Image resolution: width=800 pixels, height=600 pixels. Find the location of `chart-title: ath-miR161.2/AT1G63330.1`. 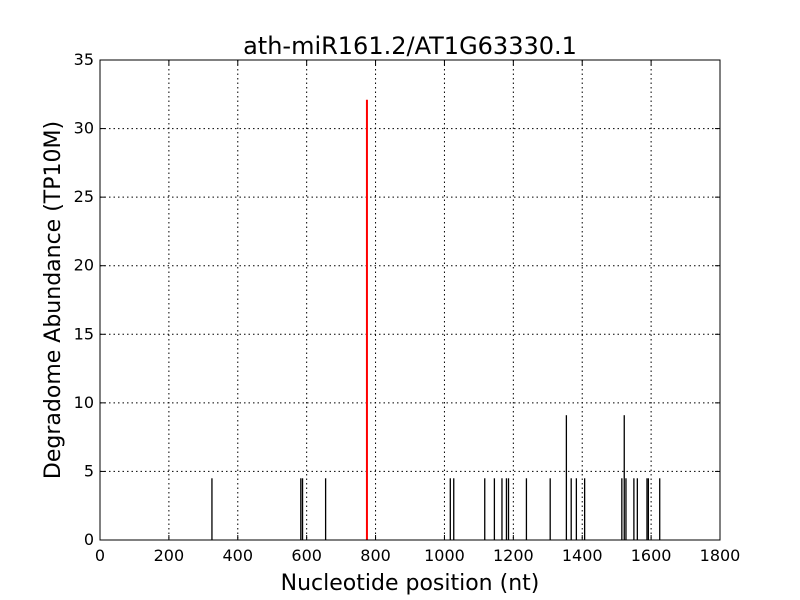

chart-title: ath-miR161.2/AT1G63330.1 is located at coordinates (410, 46).